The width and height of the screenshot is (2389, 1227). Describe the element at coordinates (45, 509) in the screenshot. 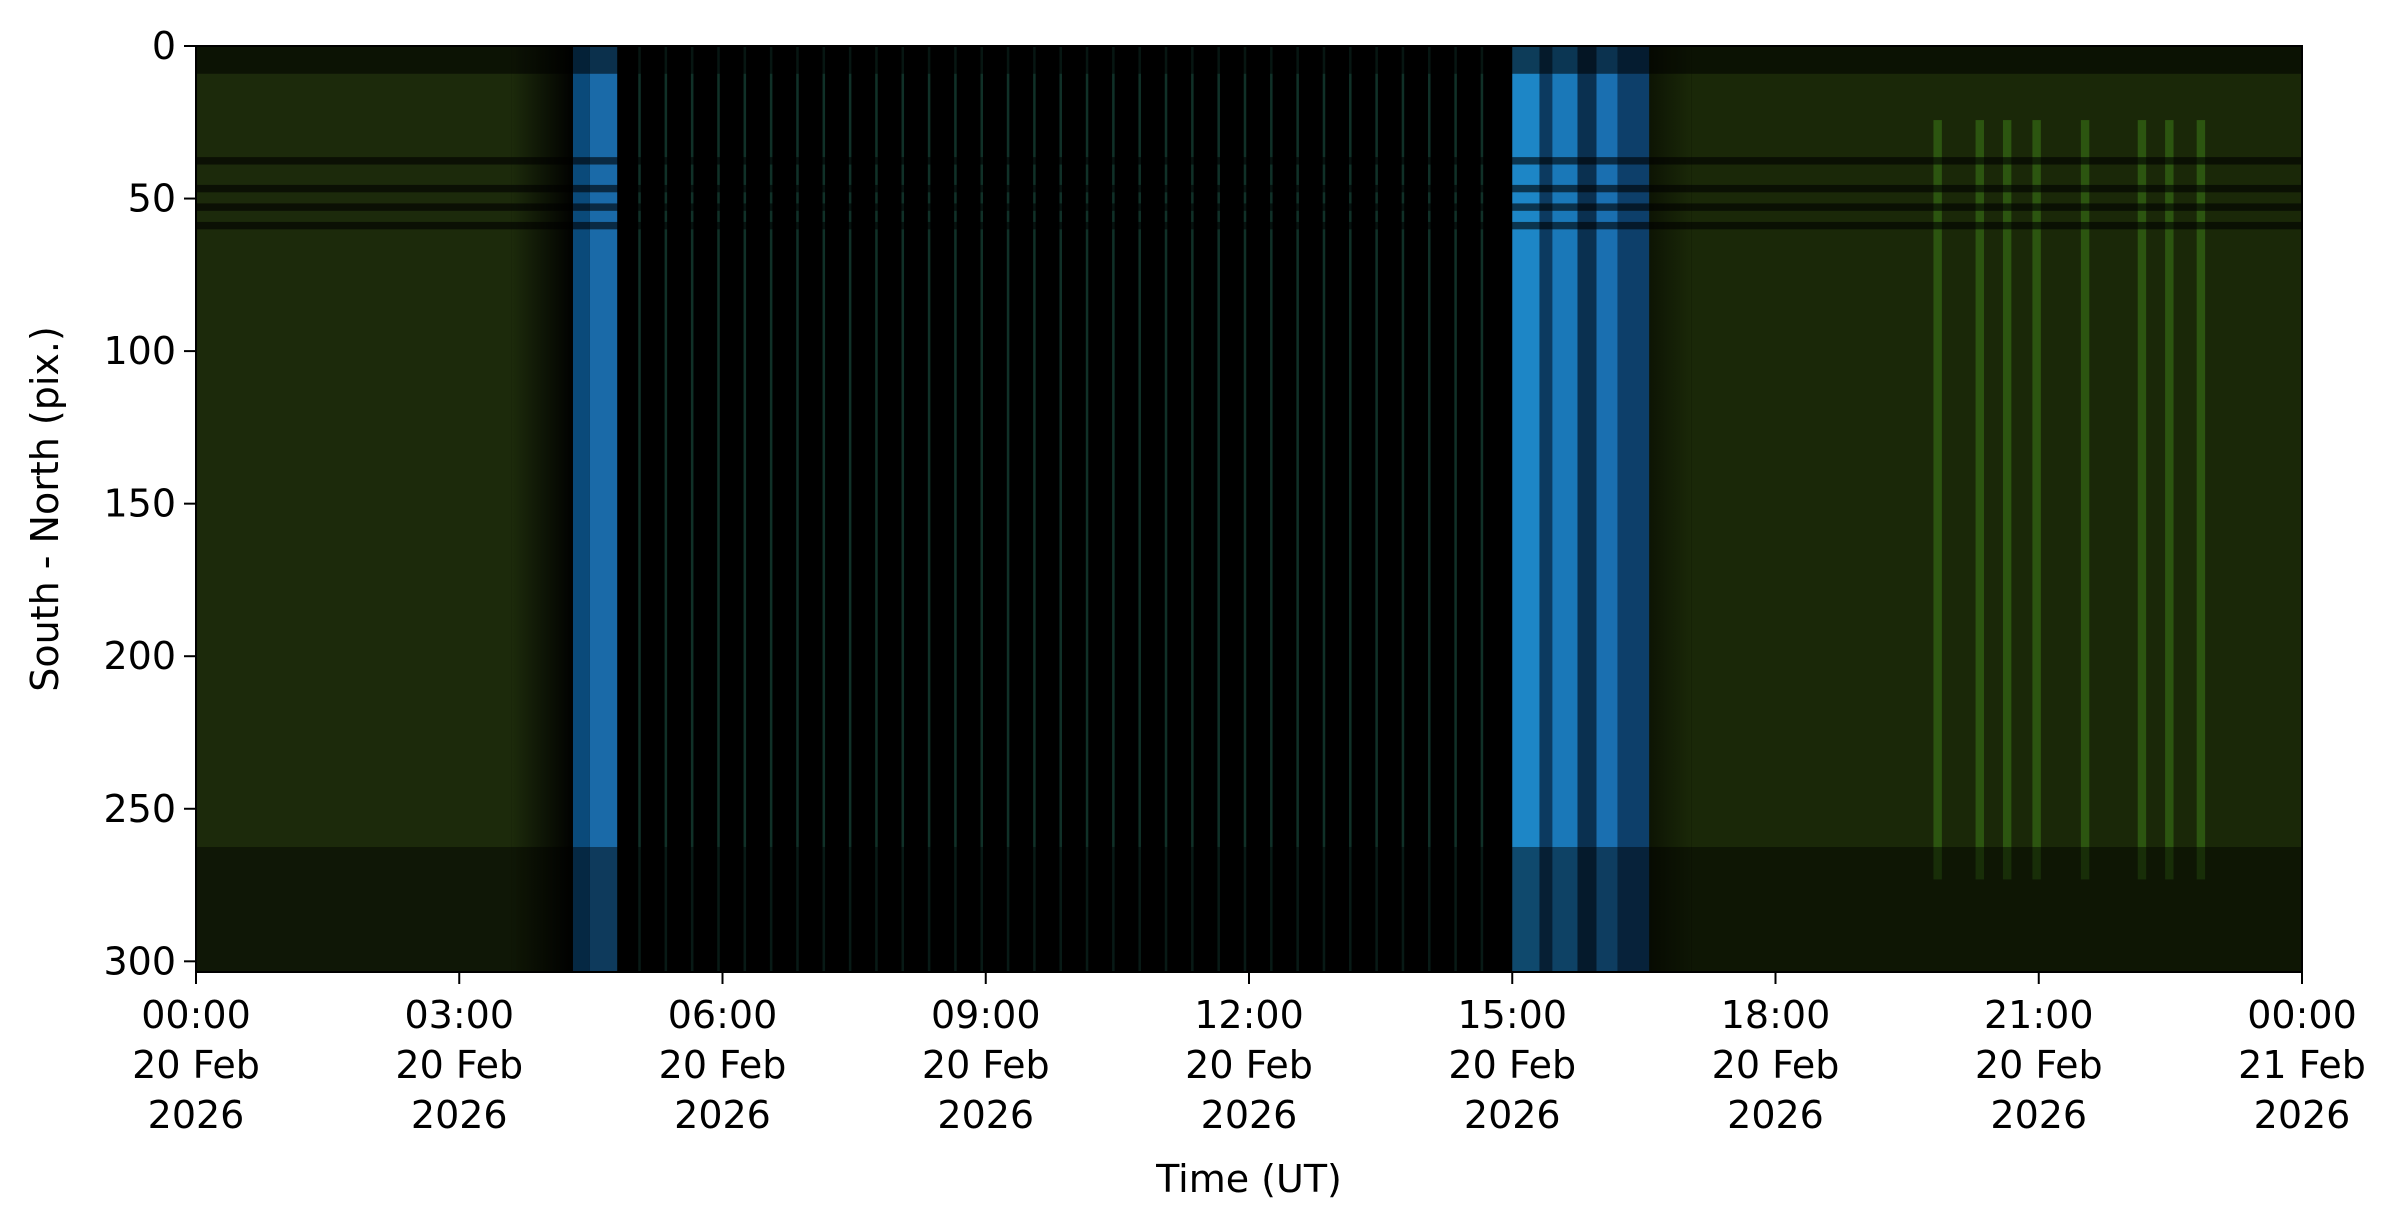

I see `y-axis-label: South - North (pix.)` at that location.